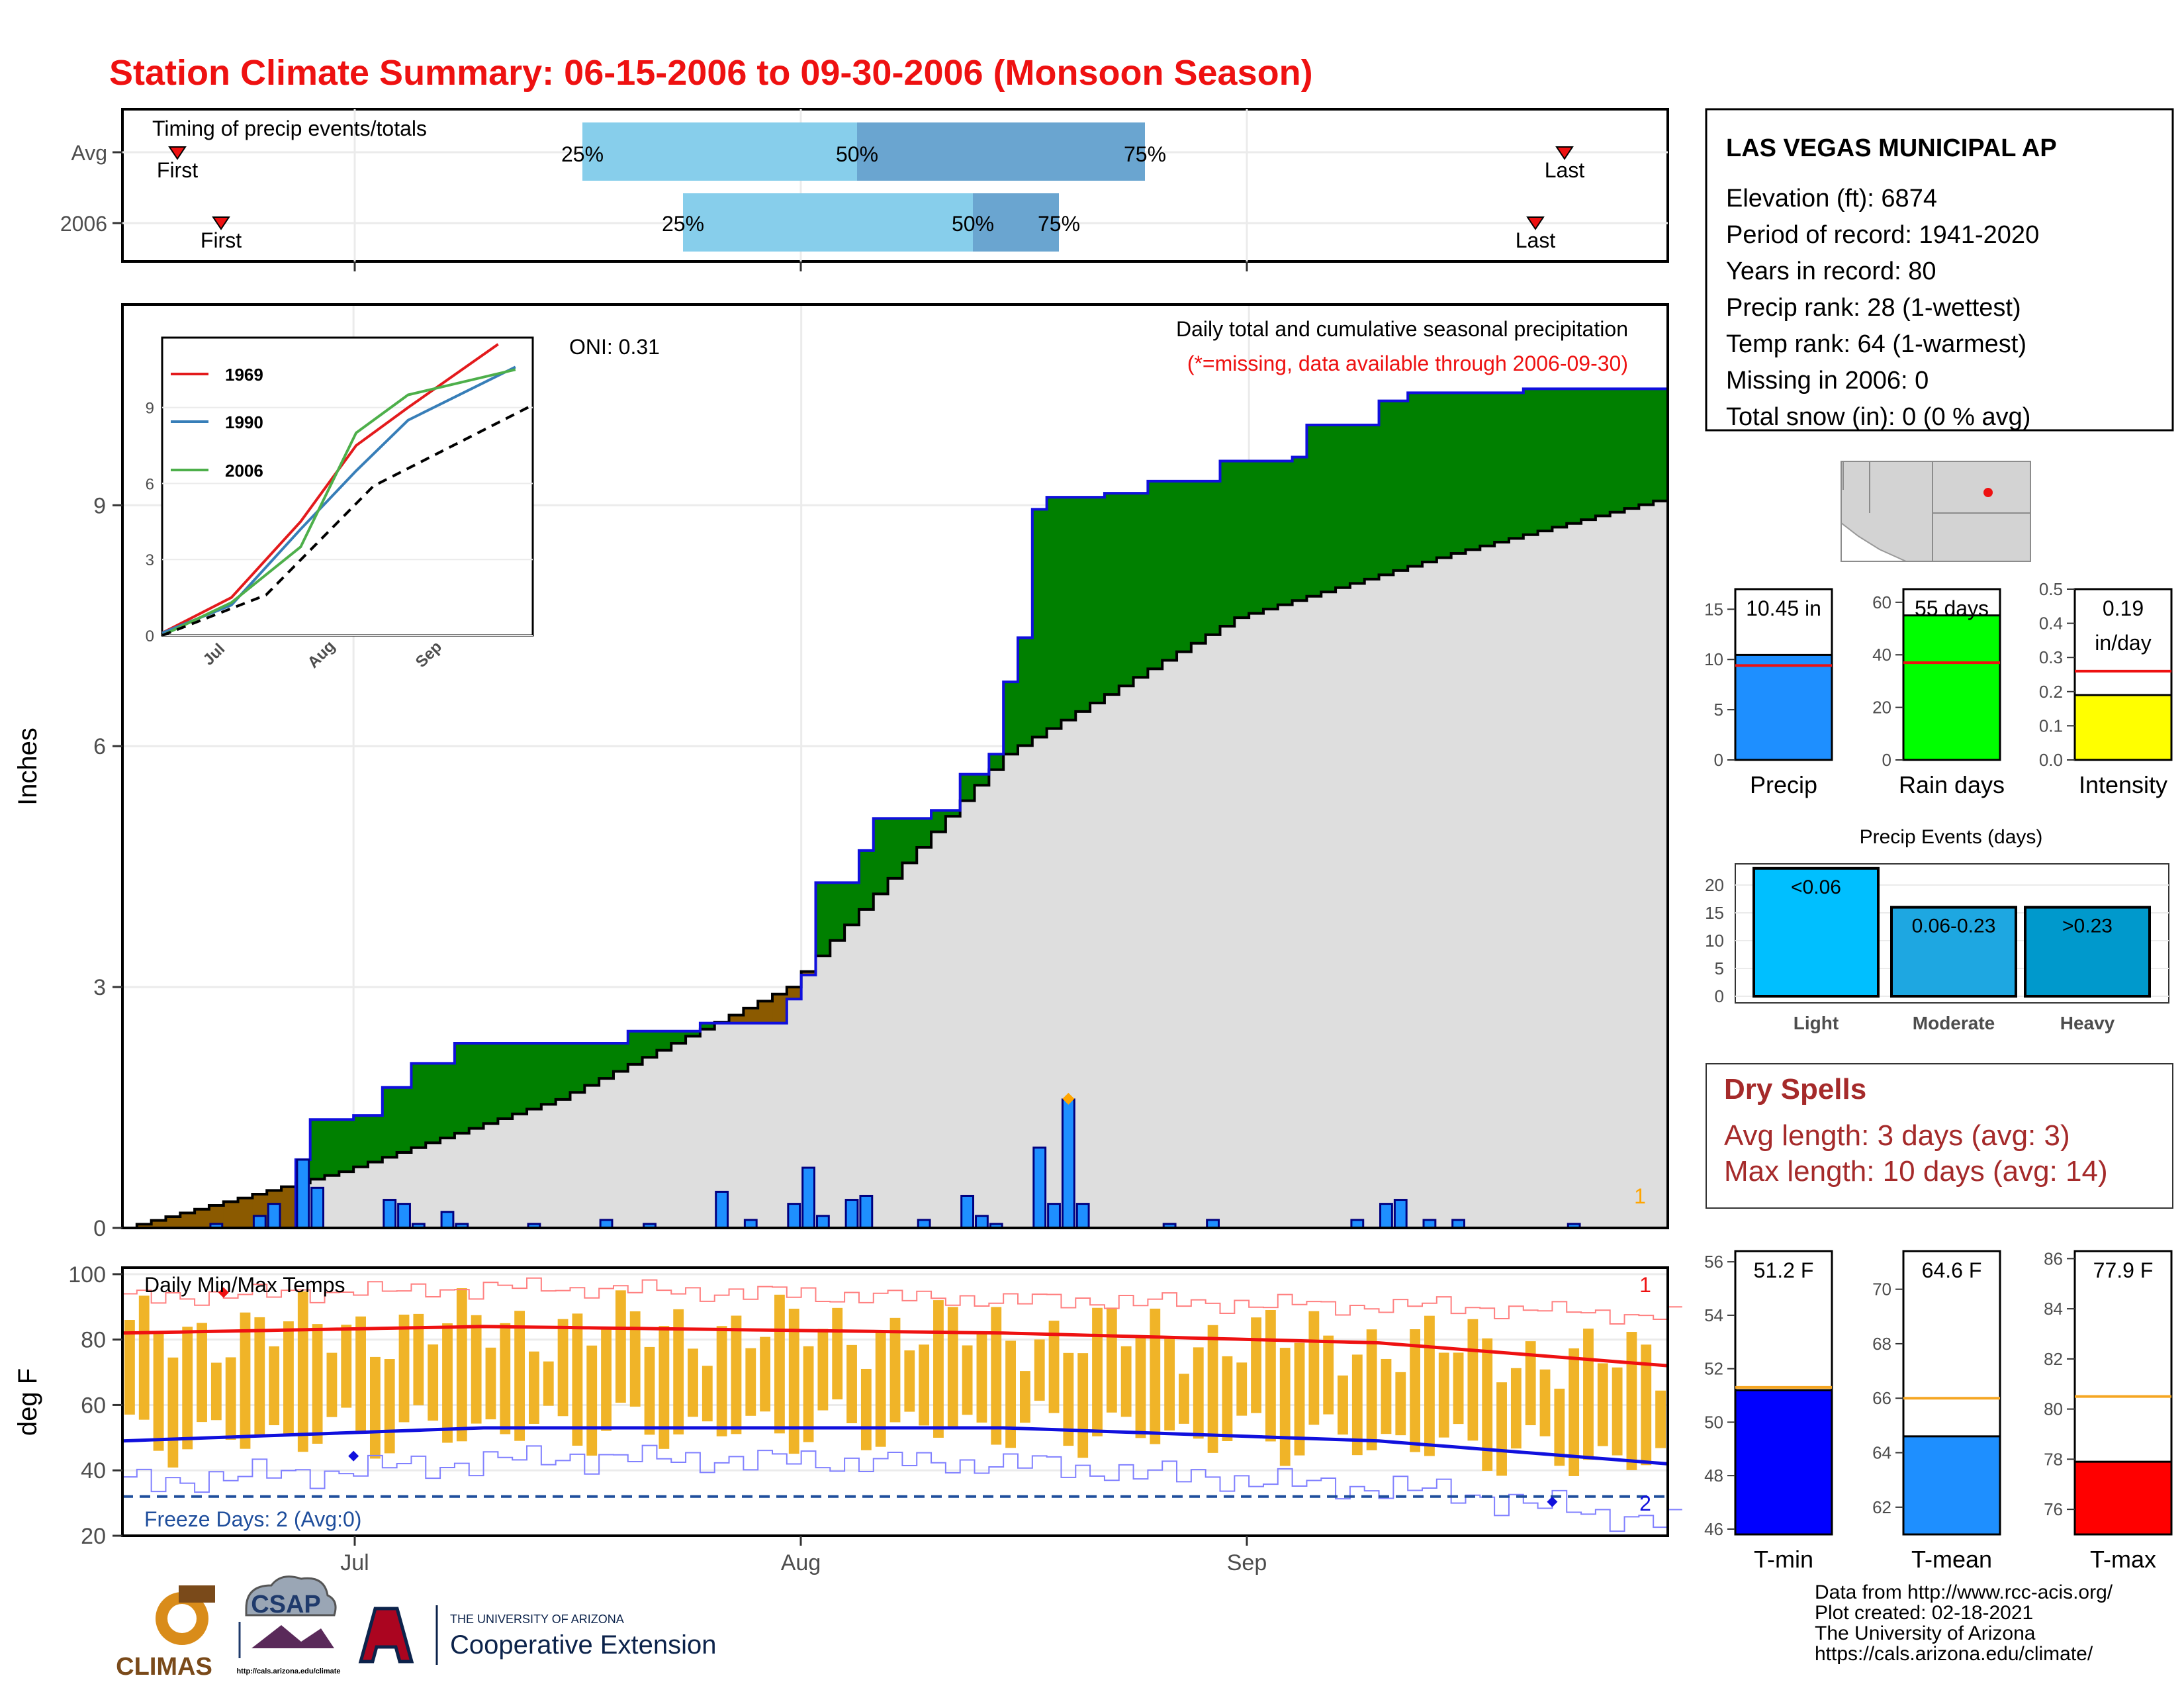 The height and width of the screenshot is (1688, 2184). I want to click on inset-legend-1969: 1969, so click(244, 375).